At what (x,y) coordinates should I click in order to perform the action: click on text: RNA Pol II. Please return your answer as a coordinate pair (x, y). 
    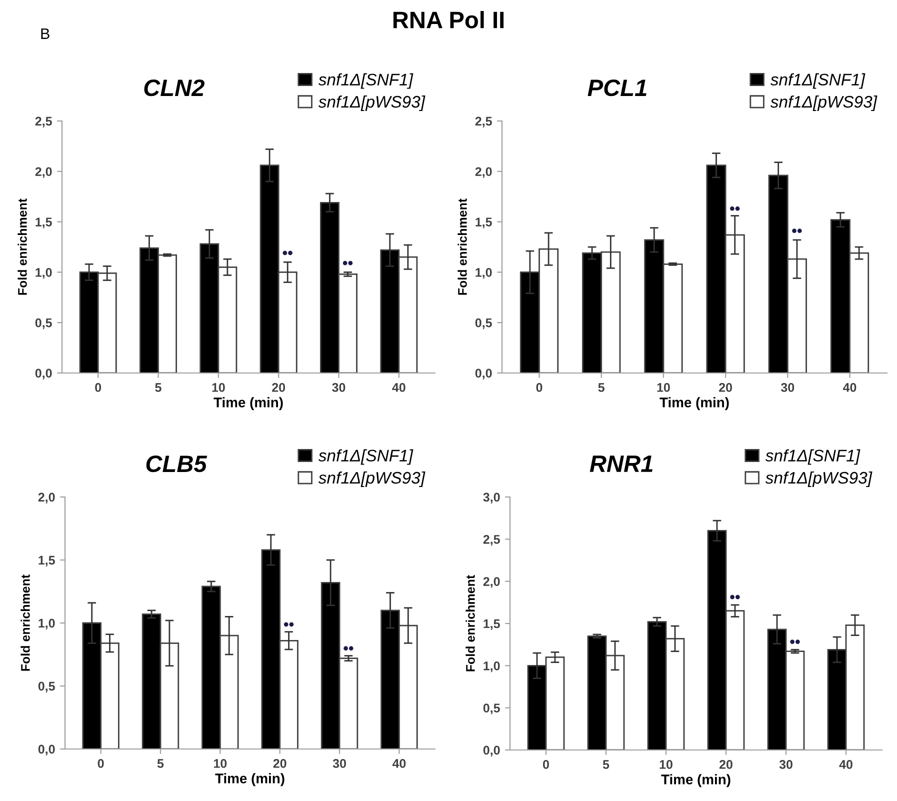
    Looking at the image, I should click on (448, 19).